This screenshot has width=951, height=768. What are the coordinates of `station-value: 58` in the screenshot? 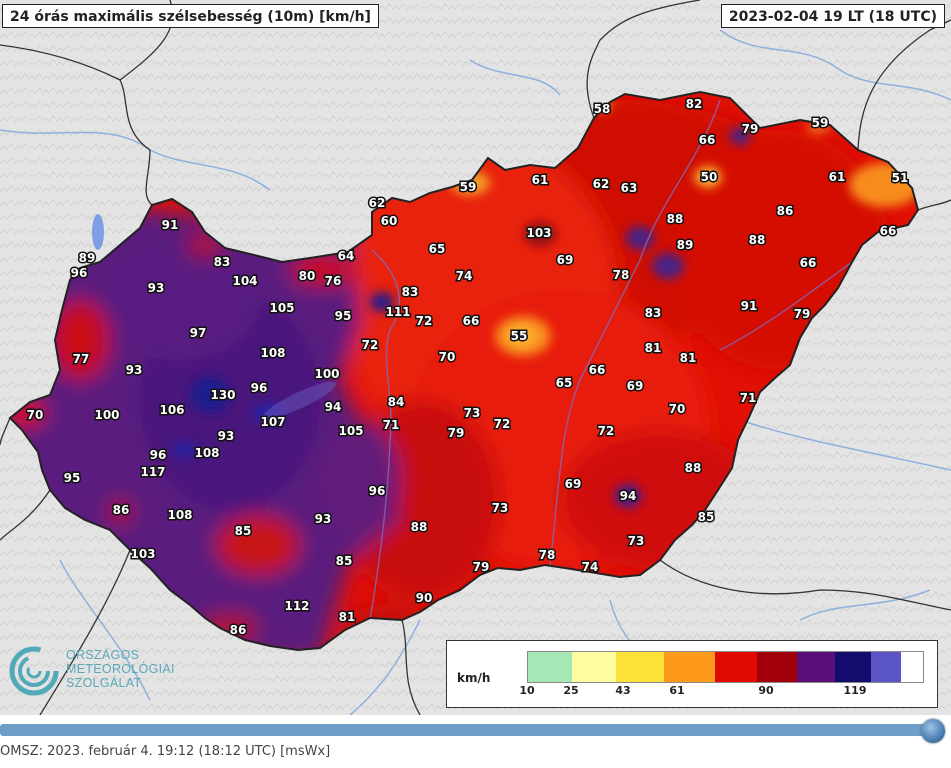 It's located at (602, 109).